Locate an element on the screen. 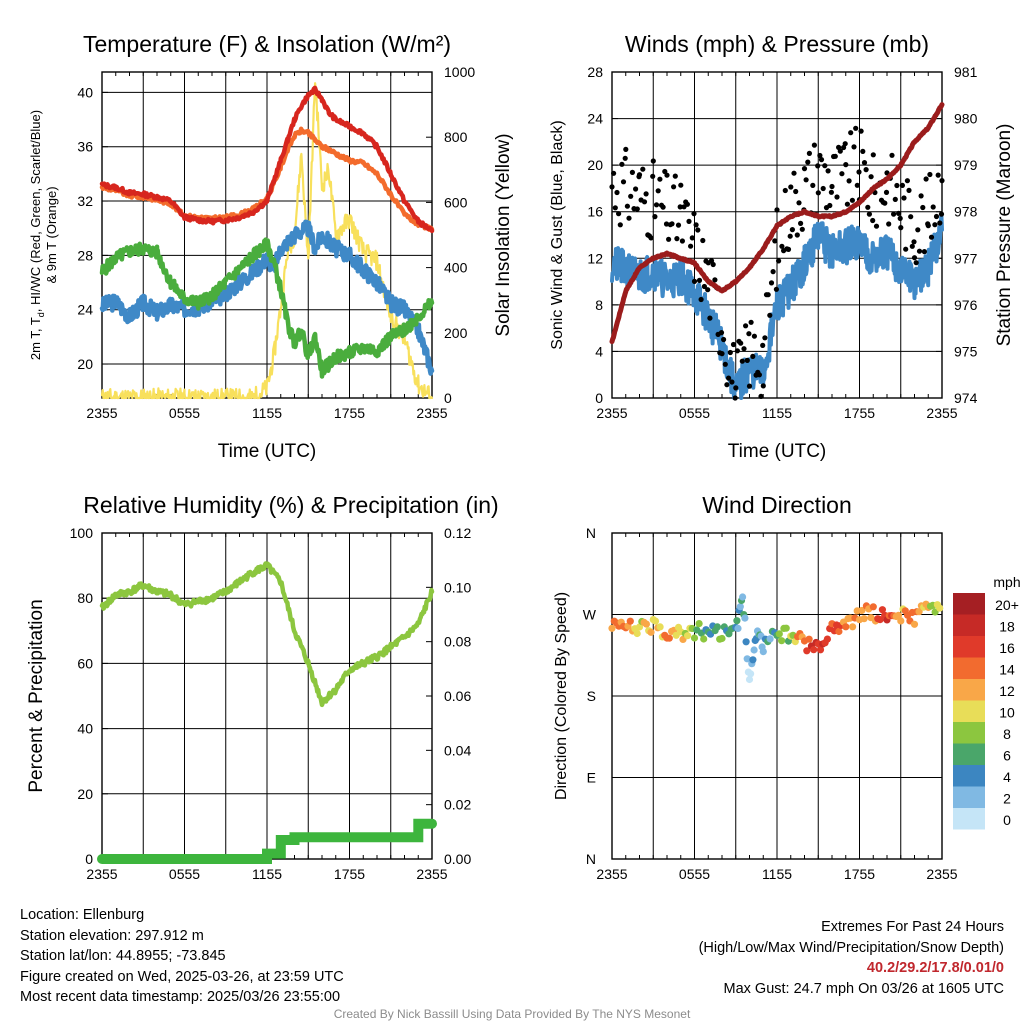 This screenshot has height=1024, width=1024. y-axis-label: Percent & Precipitation is located at coordinates (36, 695).